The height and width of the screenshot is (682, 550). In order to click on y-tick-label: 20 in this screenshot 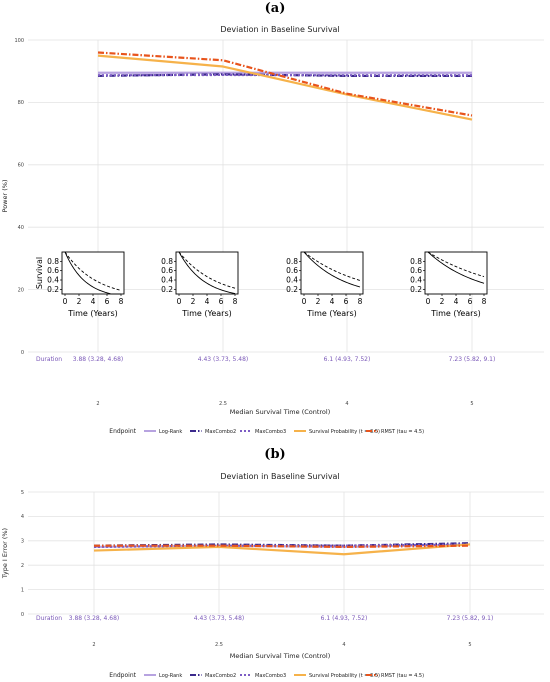, I will do `click(21, 290)`.